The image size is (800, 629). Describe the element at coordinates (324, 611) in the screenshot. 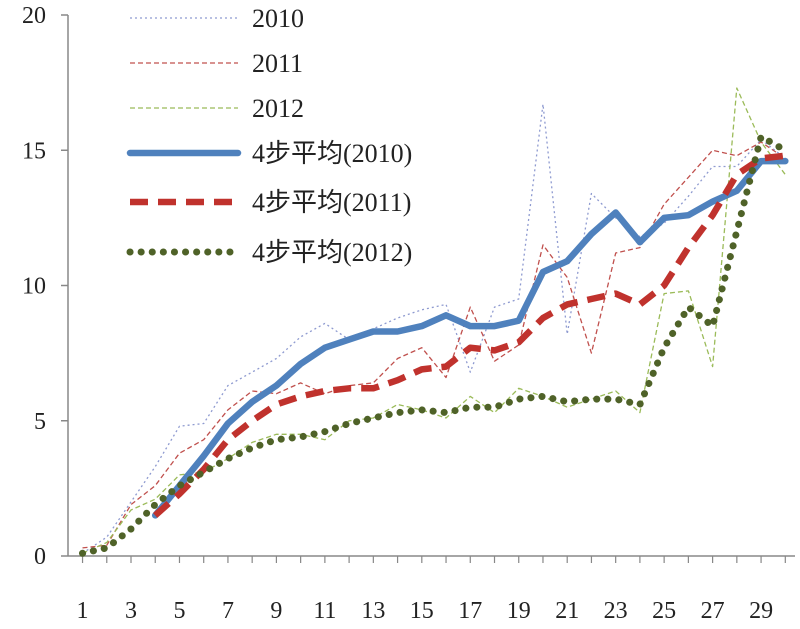

I see `x-tick-label: 11` at that location.